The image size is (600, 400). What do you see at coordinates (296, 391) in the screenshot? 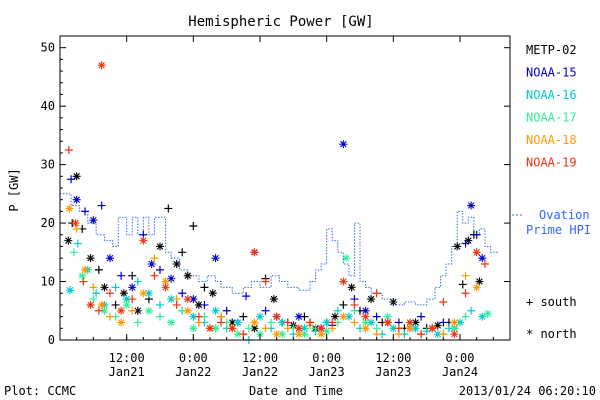
I see `x-axis-label: Date and Time` at bounding box center [296, 391].